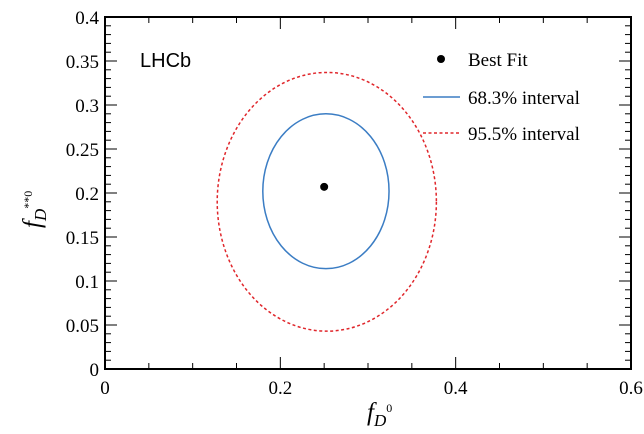 This screenshot has width=644, height=434. I want to click on legend: Best Fit 68.3% interval 95.5% interval, so click(501, 97).